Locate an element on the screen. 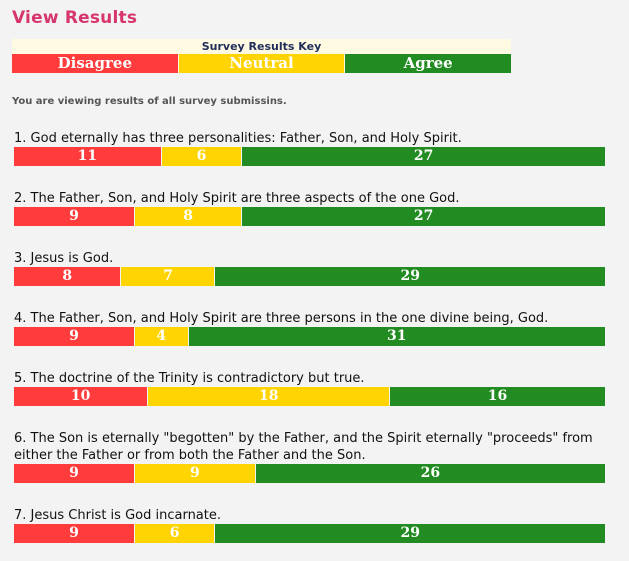 The height and width of the screenshot is (561, 629). question-7: 7. Jesus Christ is God incarnate. 9 6 29 is located at coordinates (309, 525).